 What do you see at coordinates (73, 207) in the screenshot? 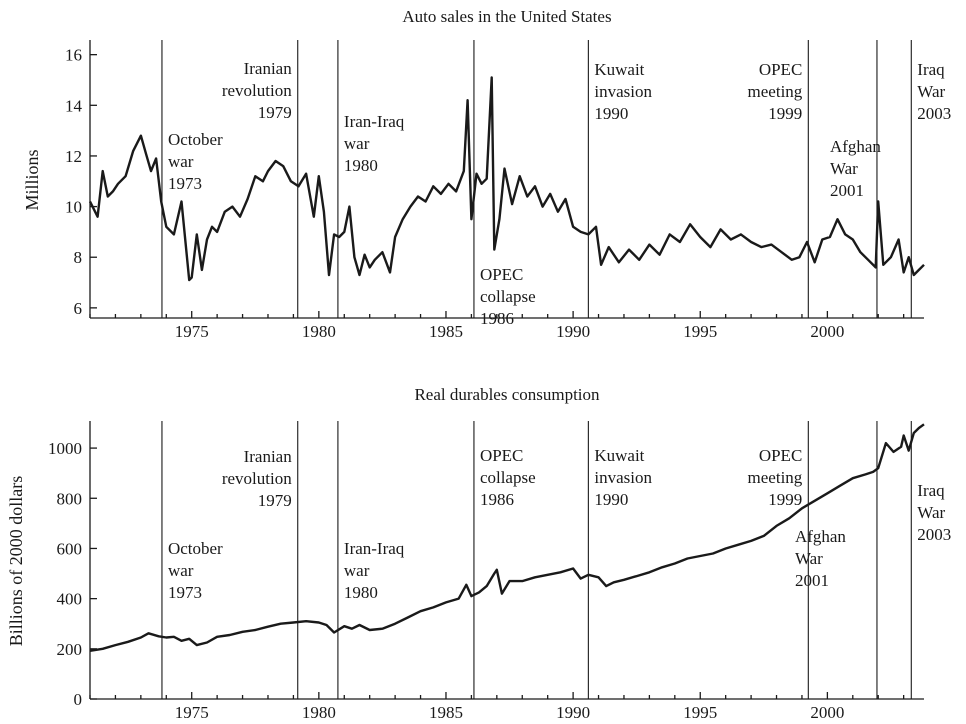
I see `y-tick-label: 10` at bounding box center [73, 207].